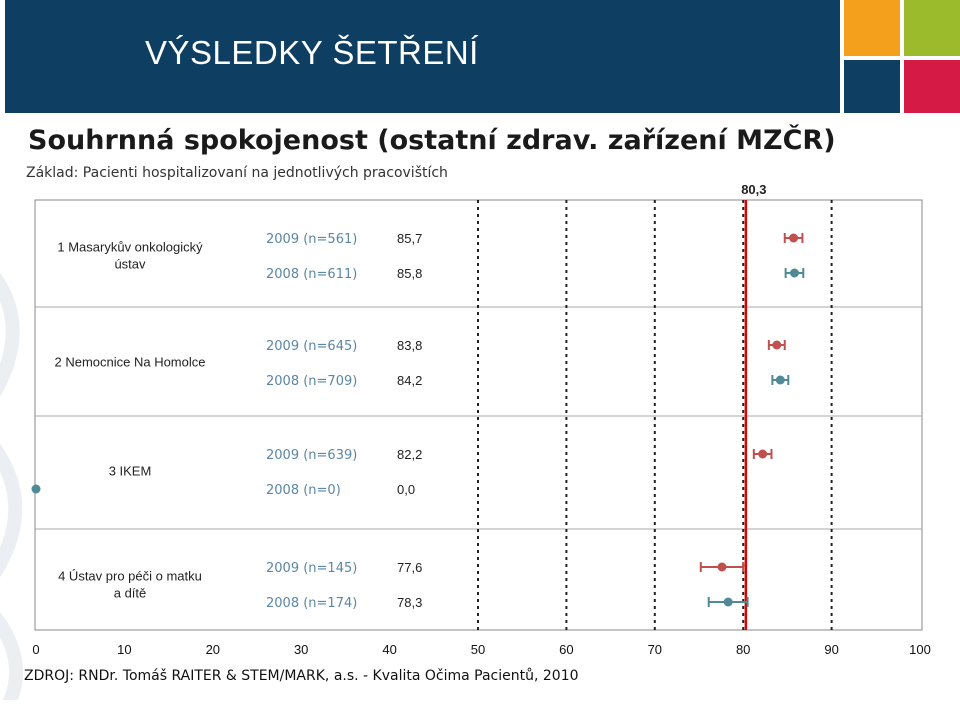  I want to click on x-tick-label: 20, so click(213, 649).